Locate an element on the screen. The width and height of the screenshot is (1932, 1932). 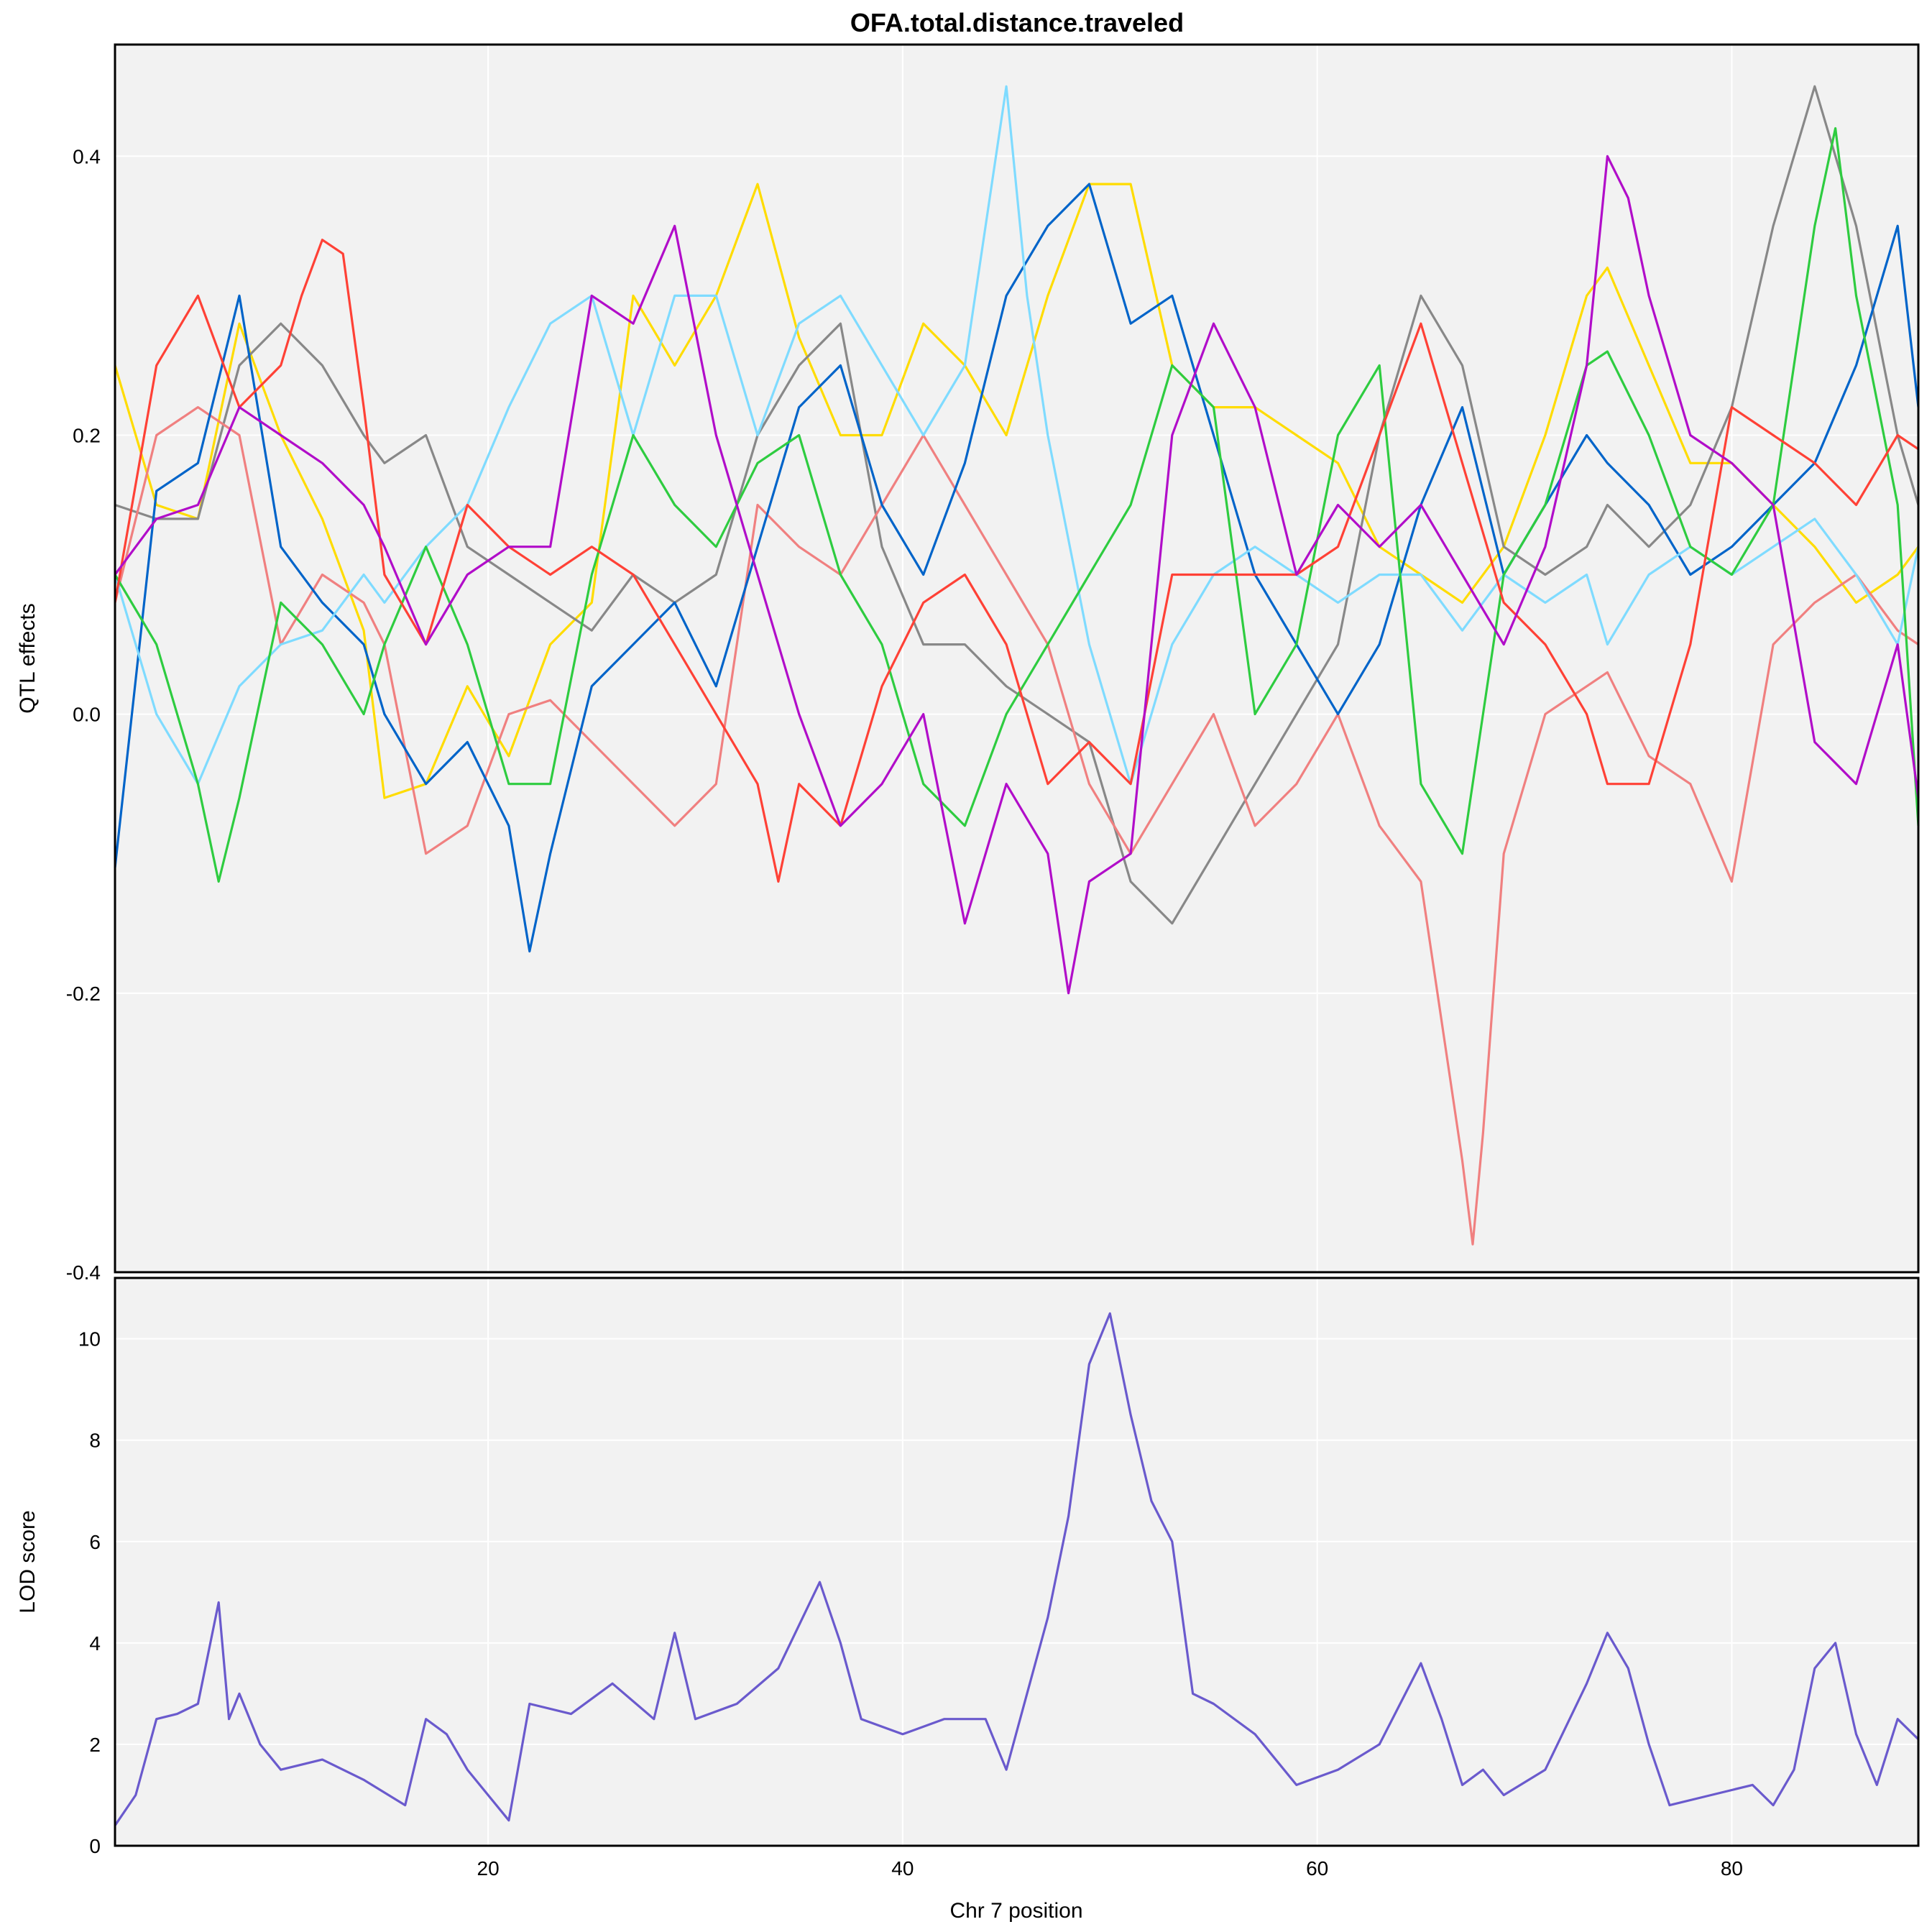
lod-y-tick-label-2: 4 is located at coordinates (95, 1643).